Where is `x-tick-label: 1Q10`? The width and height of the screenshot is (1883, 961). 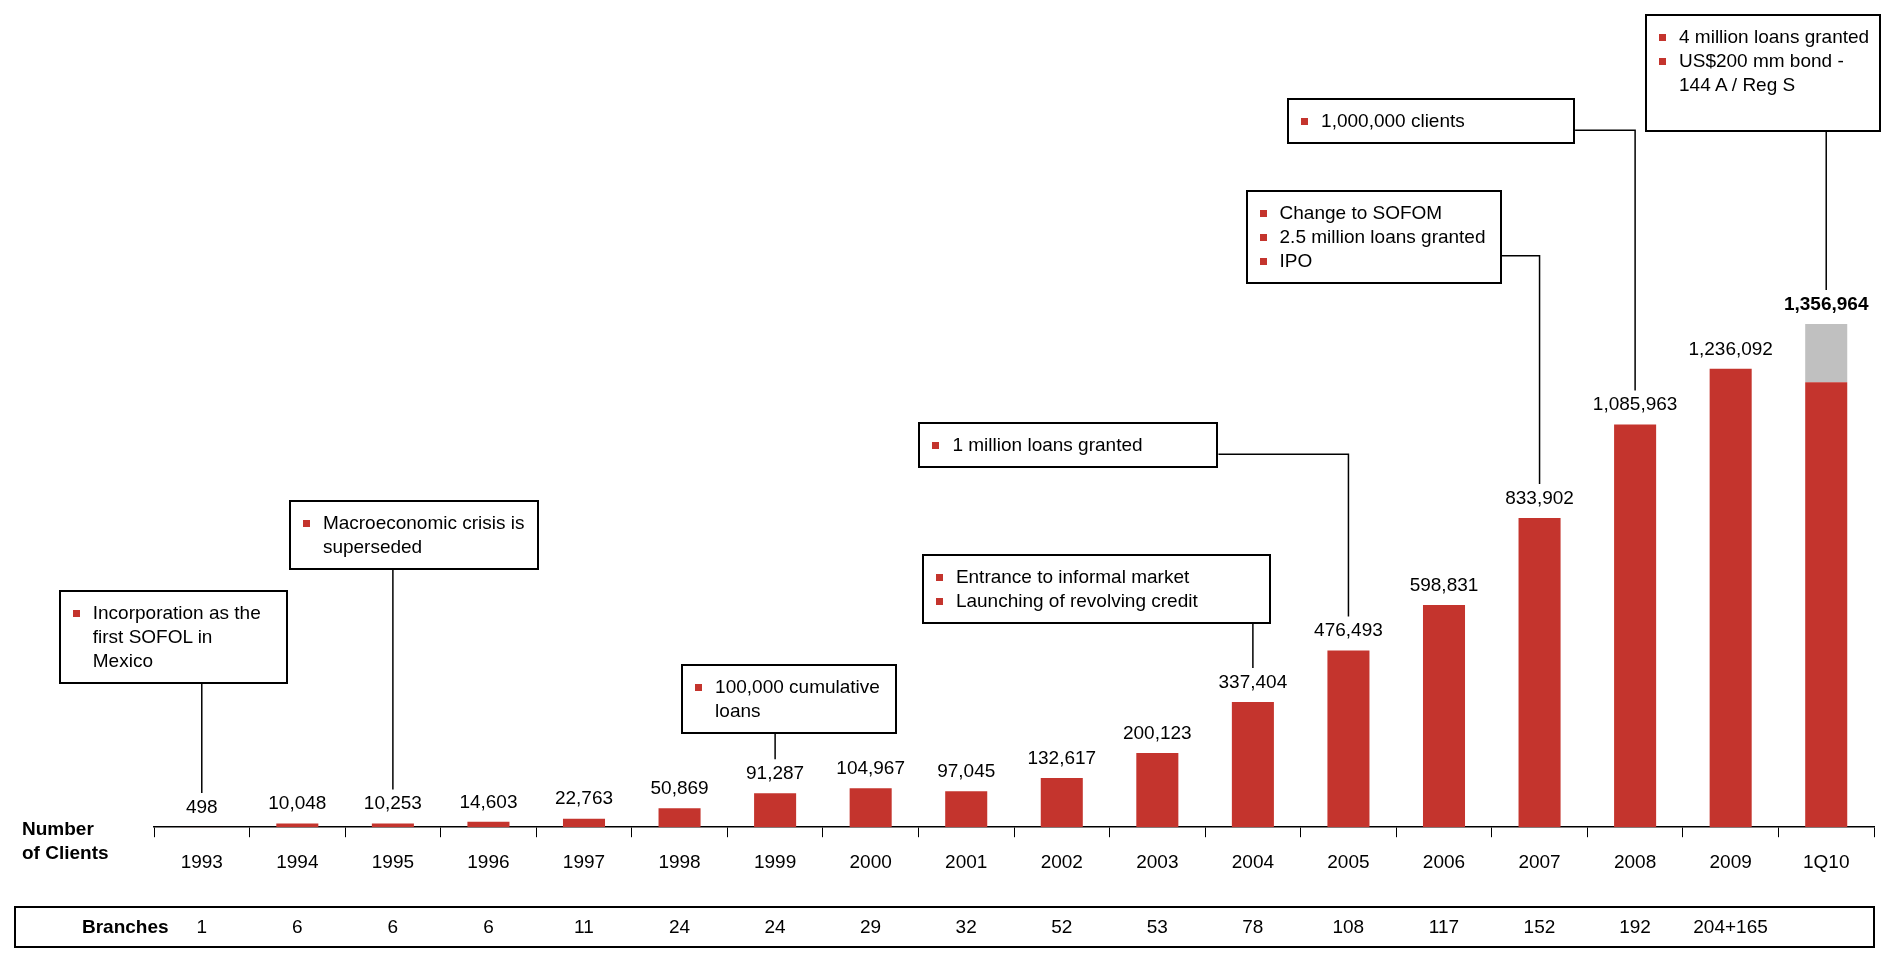 x-tick-label: 1Q10 is located at coordinates (1826, 861).